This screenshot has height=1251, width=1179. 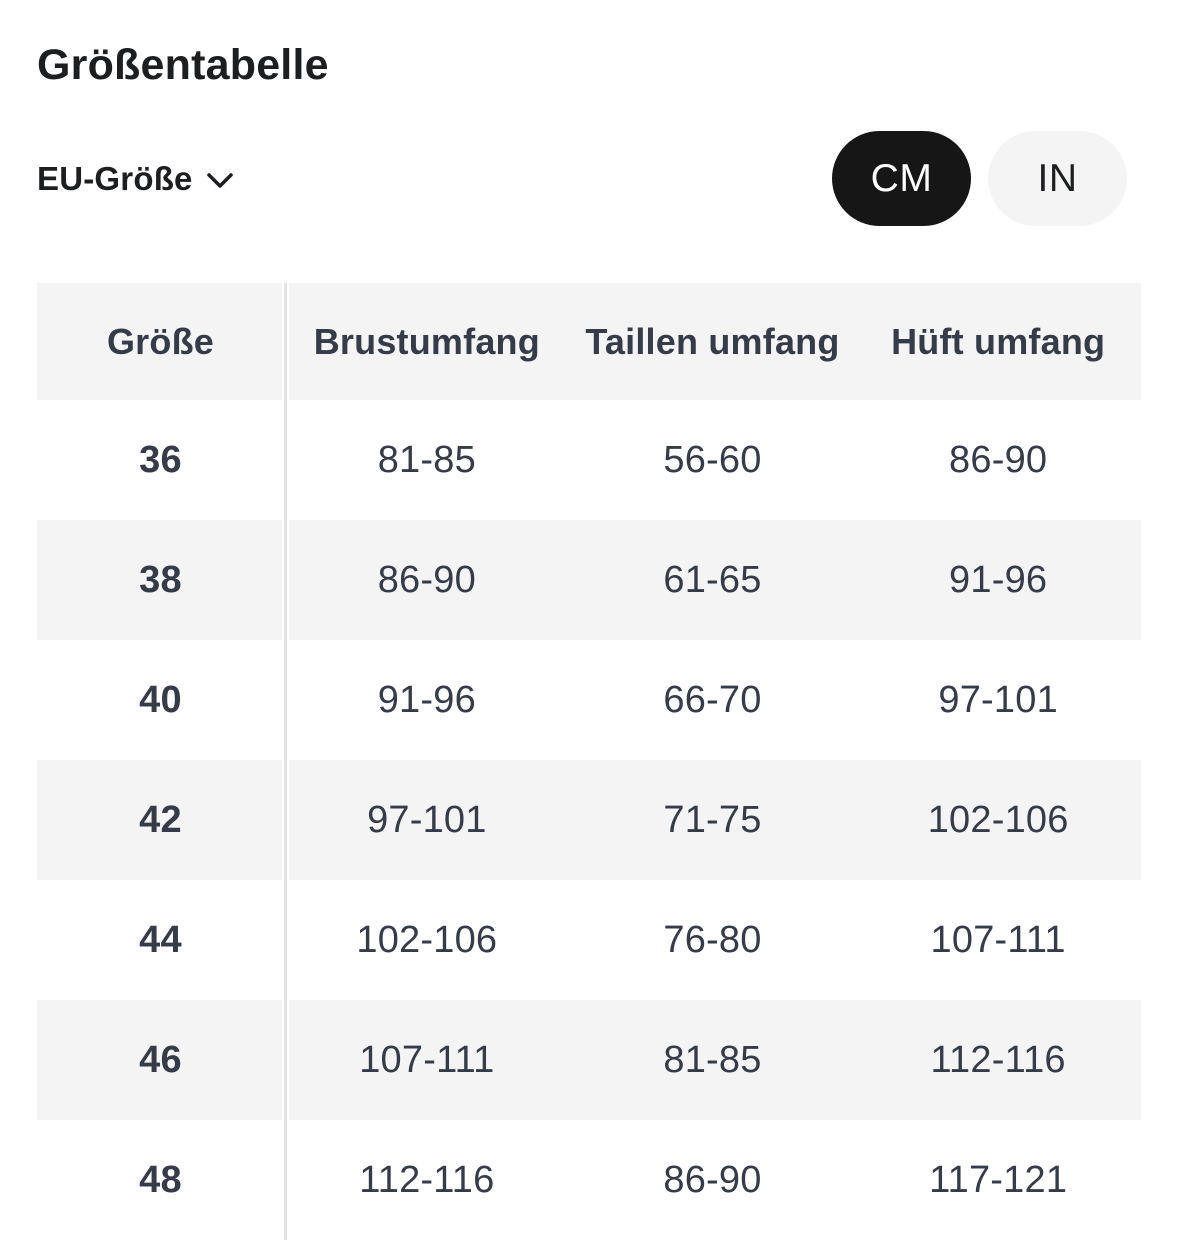 I want to click on unit-toggle: CM IN, so click(x=979, y=178).